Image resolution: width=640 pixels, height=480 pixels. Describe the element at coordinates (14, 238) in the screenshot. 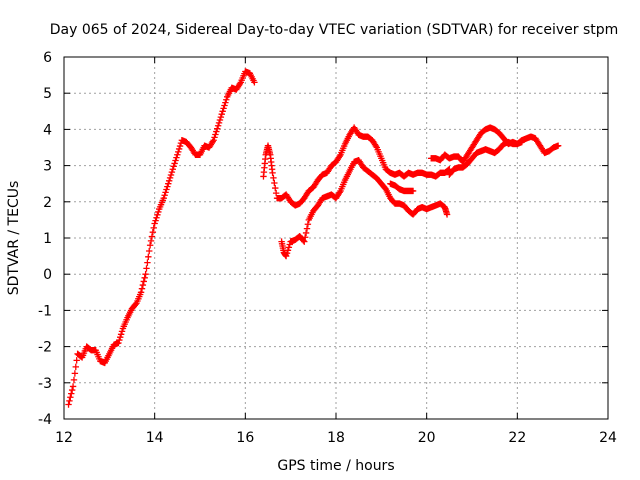

I see `y-axis-label: SDTVAR / TECUs` at that location.